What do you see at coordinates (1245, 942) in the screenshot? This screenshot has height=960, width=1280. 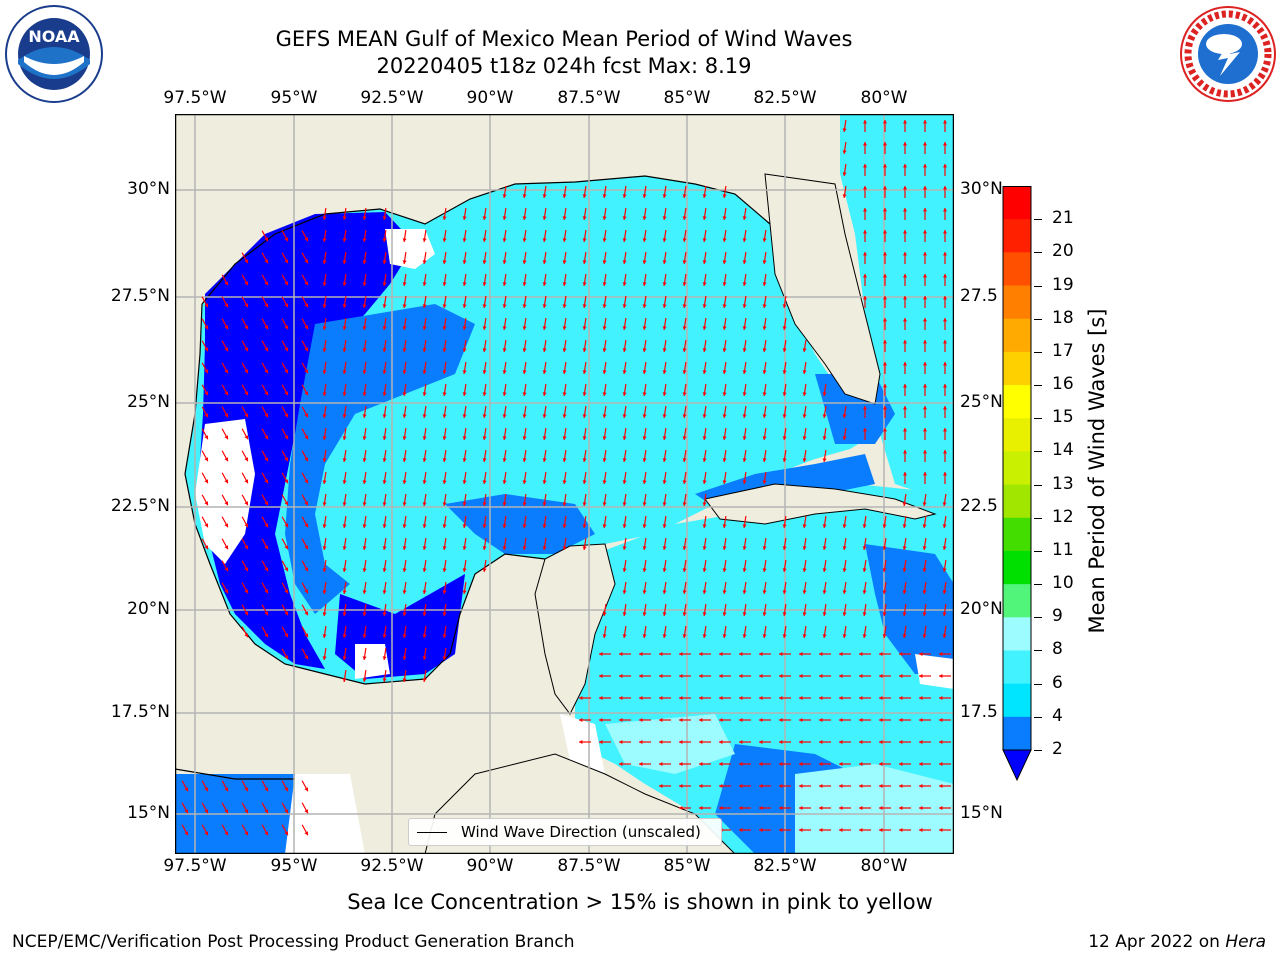 I see `host-name: Hera` at bounding box center [1245, 942].